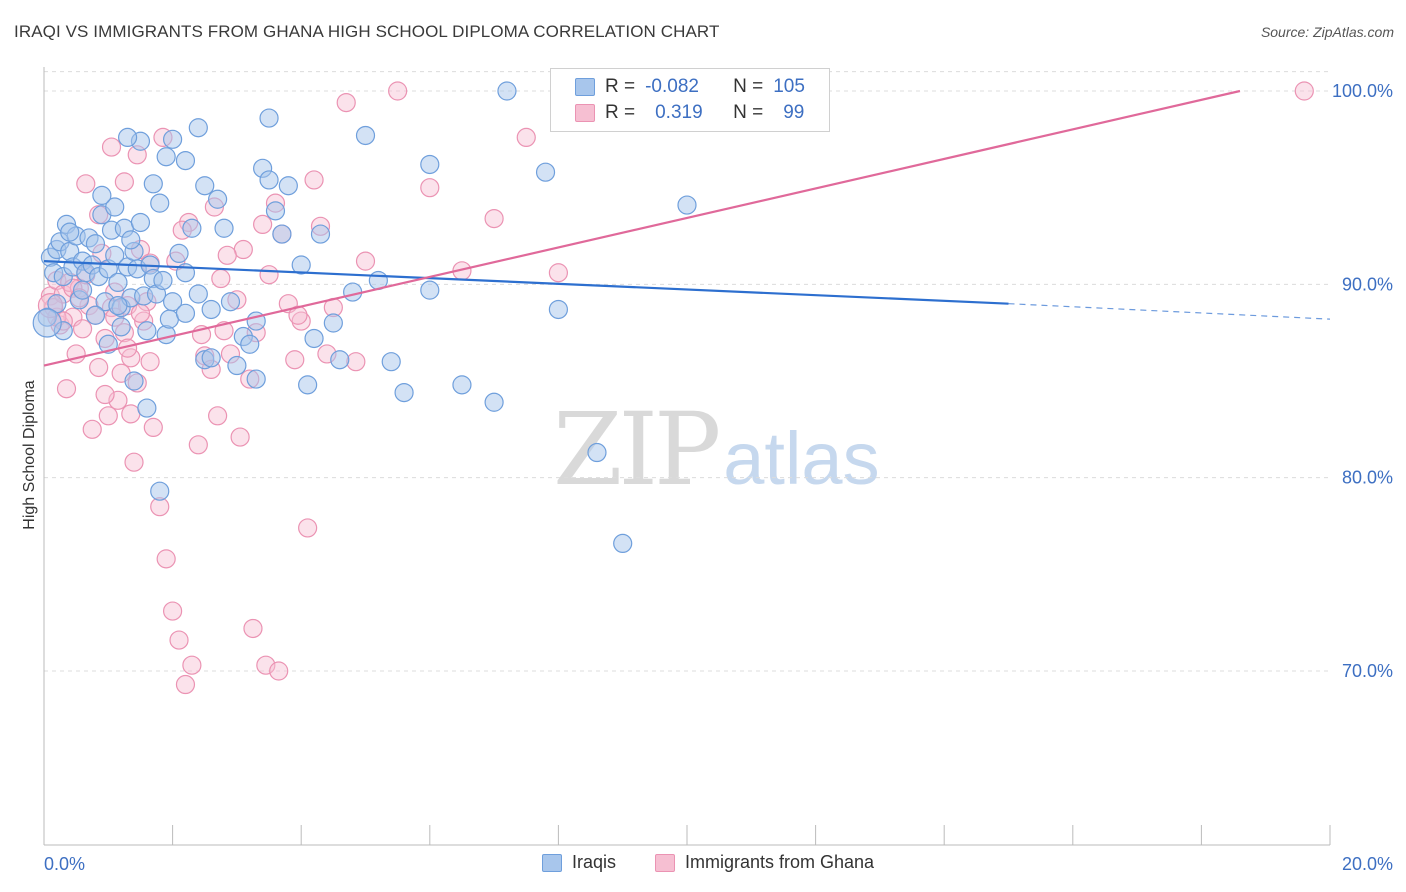  Describe the element at coordinates (679, 112) in the screenshot. I see `ghana-r-value: 0.319` at that location.